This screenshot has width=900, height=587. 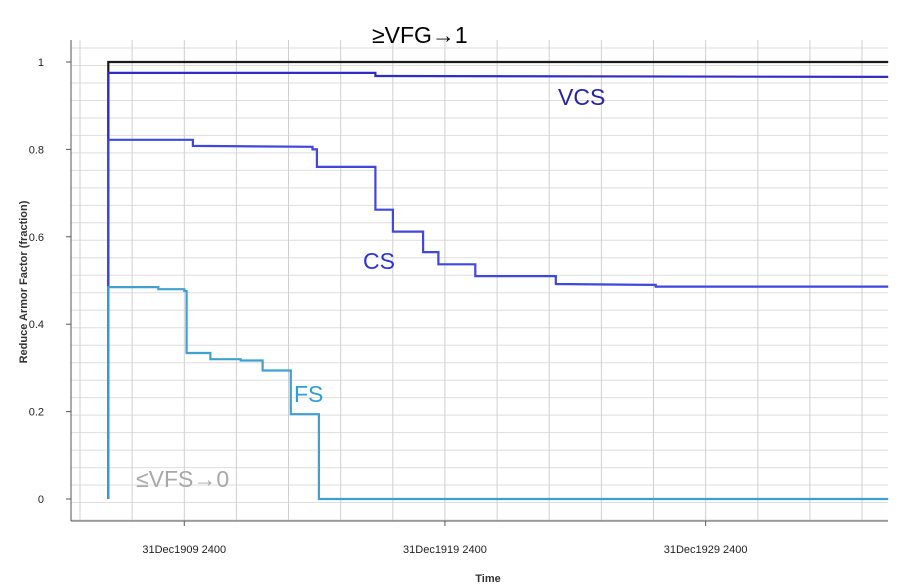 I want to click on y-tick-label: 0.8, so click(x=36, y=150).